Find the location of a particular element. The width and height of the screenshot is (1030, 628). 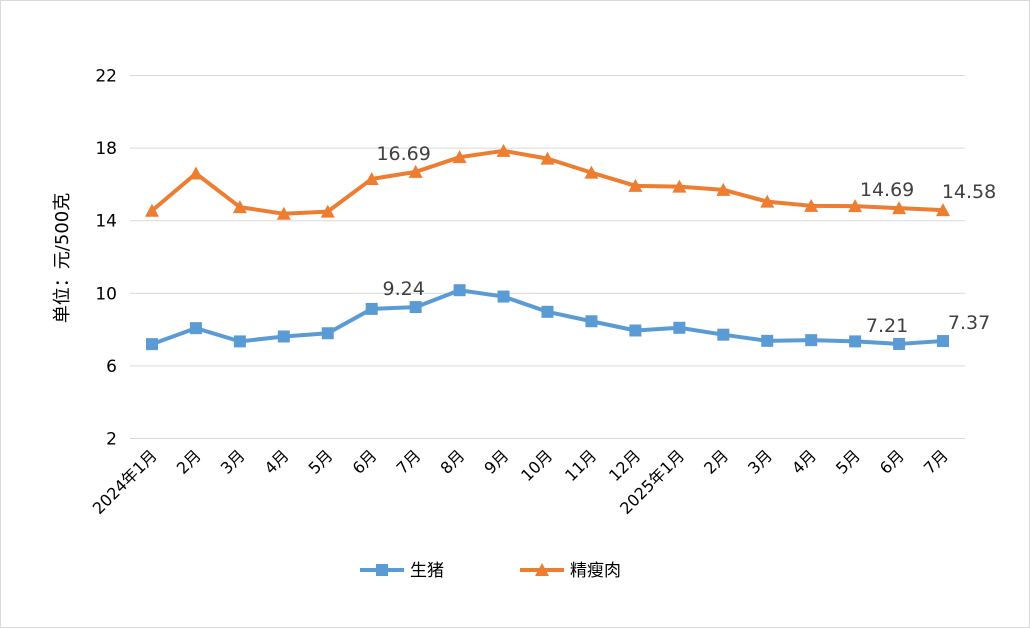

data-label: 14.69 is located at coordinates (887, 190).